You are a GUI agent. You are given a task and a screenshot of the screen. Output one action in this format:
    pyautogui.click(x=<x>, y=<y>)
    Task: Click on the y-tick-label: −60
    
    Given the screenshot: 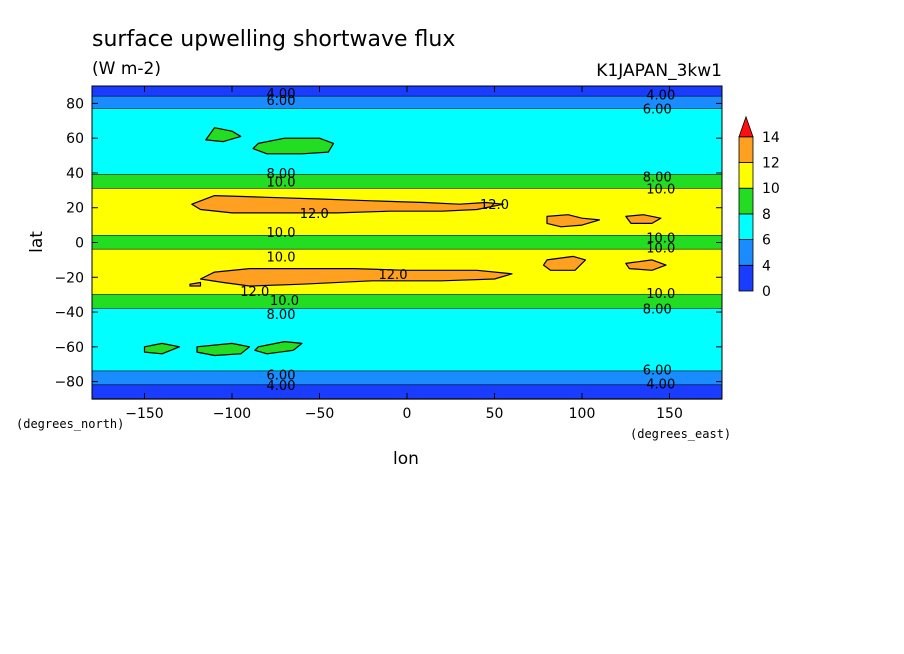 What is the action you would take?
    pyautogui.click(x=69, y=348)
    